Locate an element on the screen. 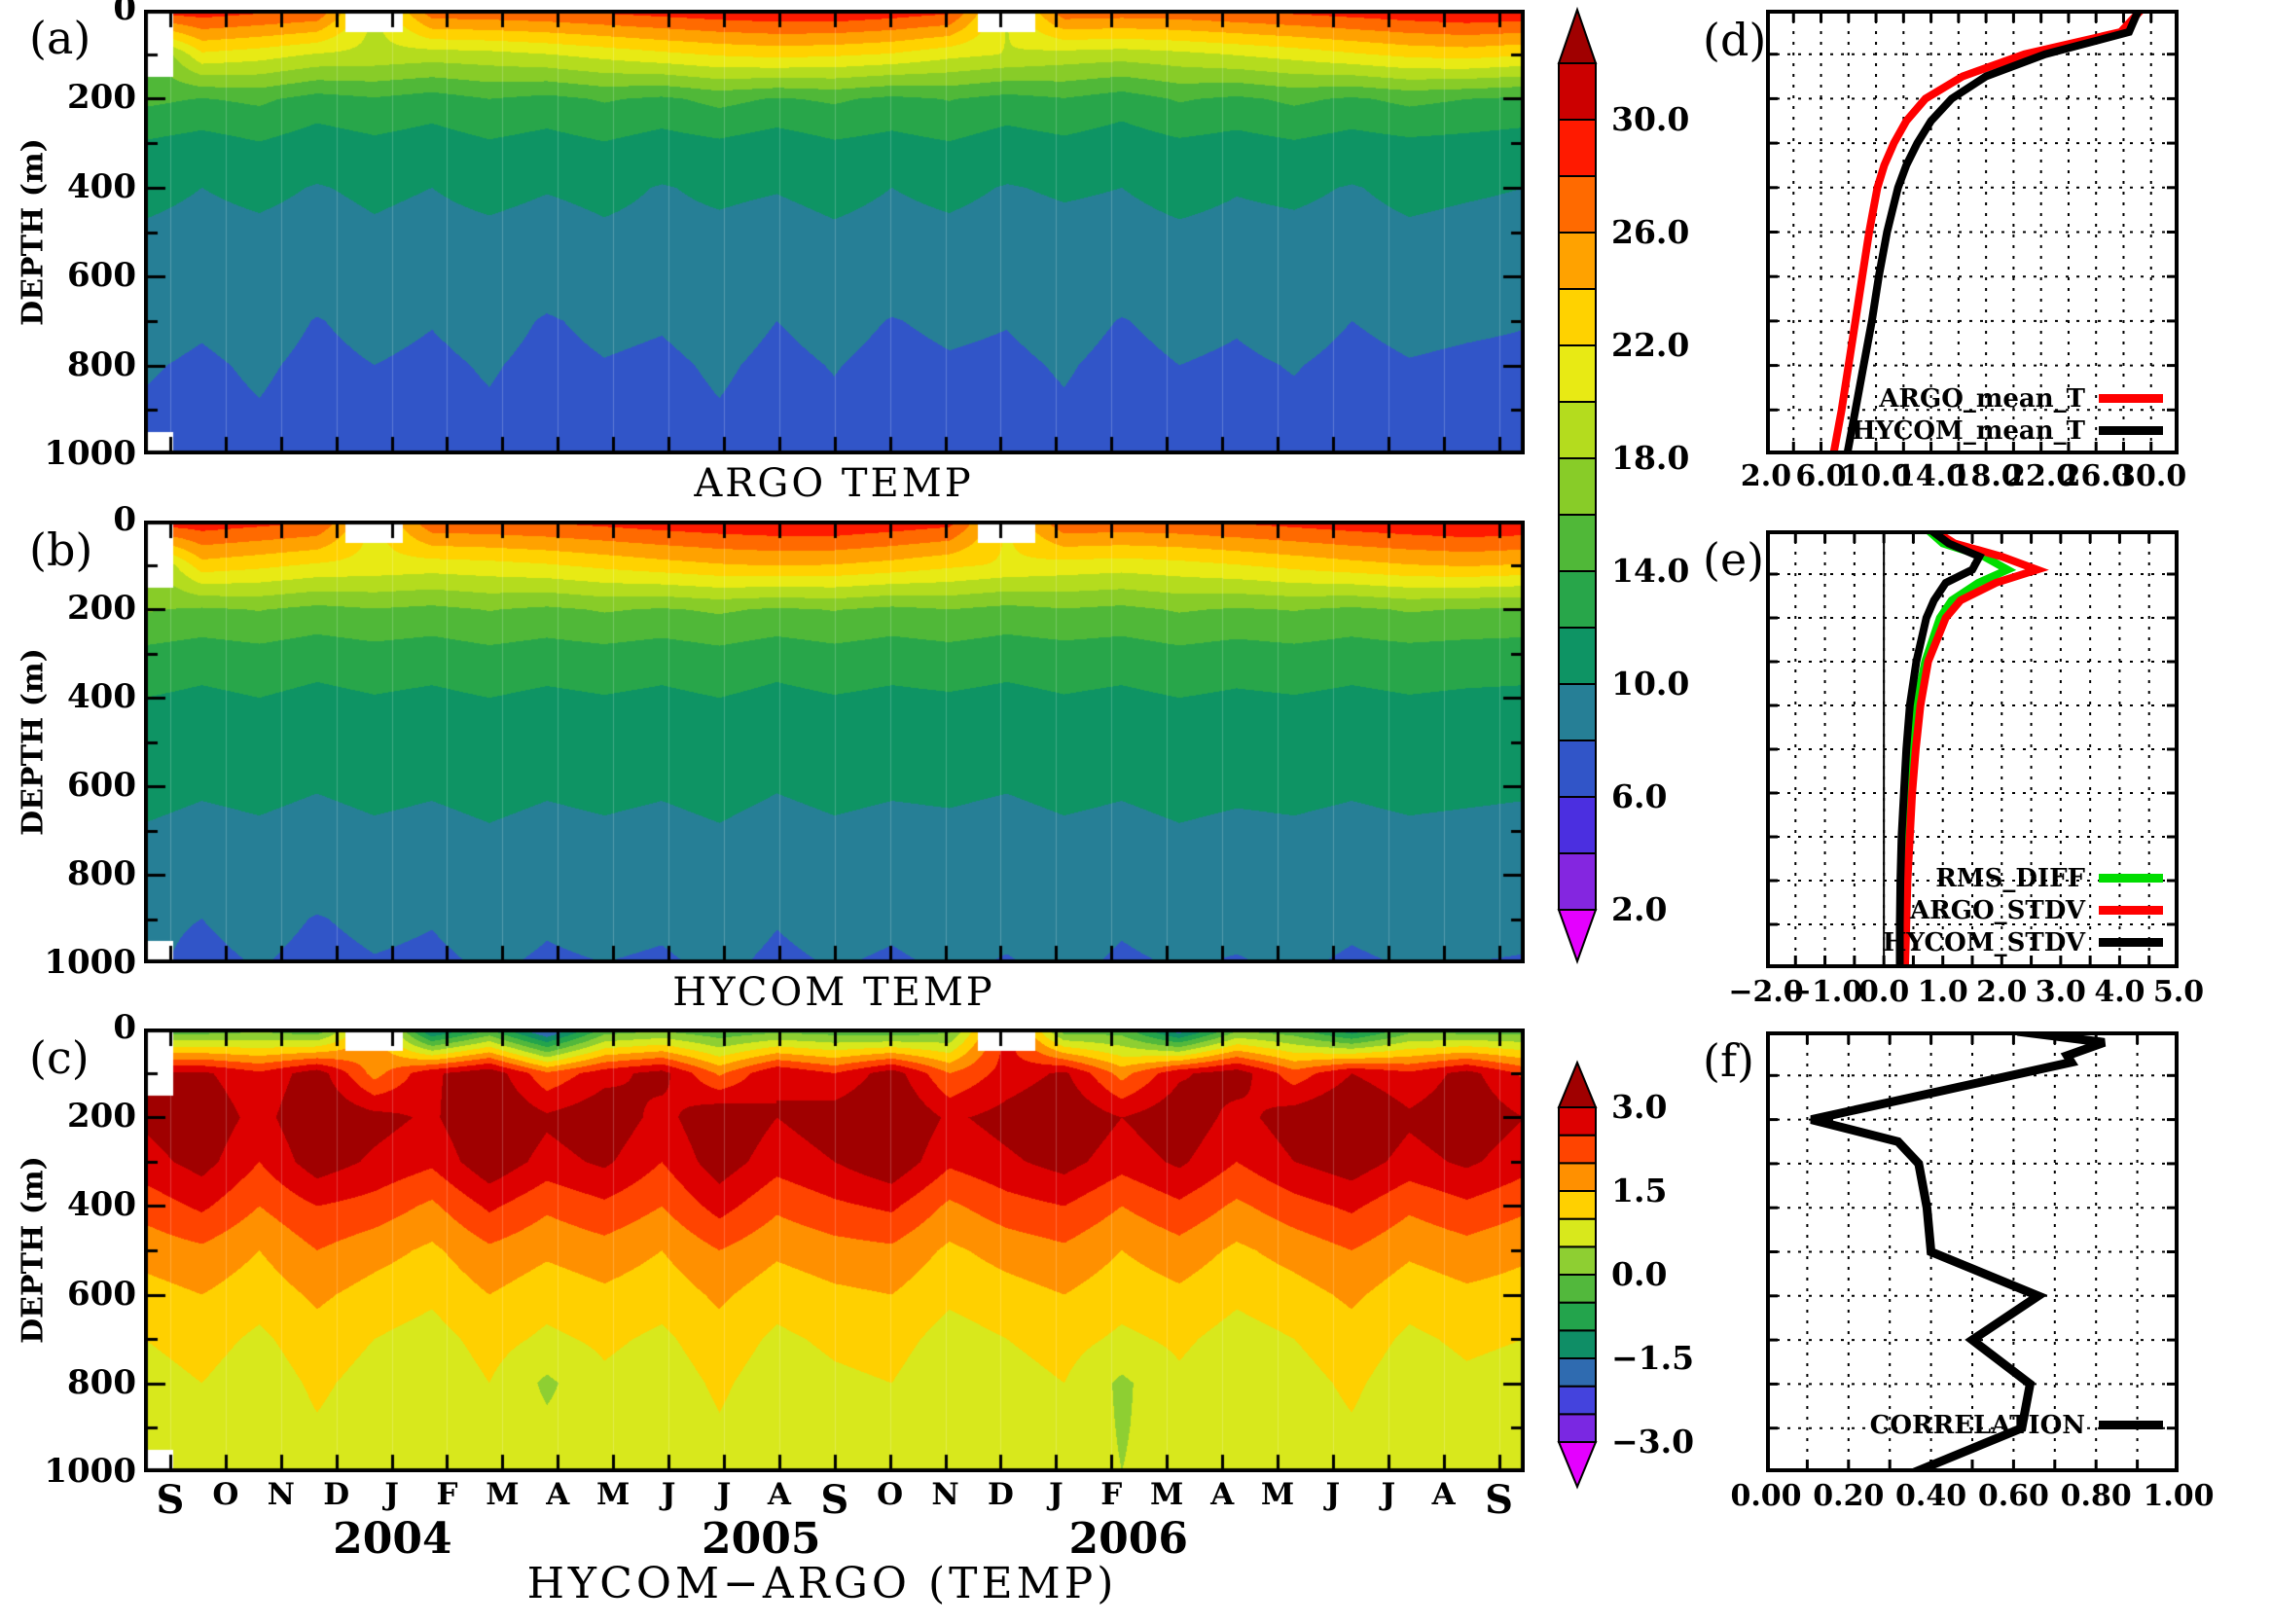 Image resolution: width=2271 pixels, height=1624 pixels. colorbar-label: −3.0 is located at coordinates (1652, 1442).